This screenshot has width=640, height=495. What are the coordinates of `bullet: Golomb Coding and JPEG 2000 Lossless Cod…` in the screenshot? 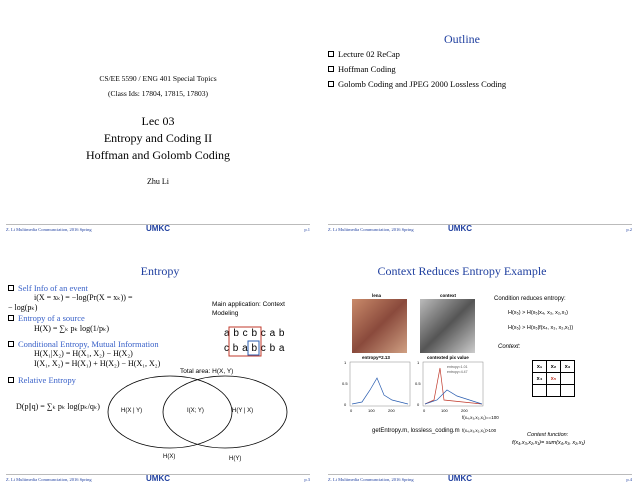 It's located at (417, 84).